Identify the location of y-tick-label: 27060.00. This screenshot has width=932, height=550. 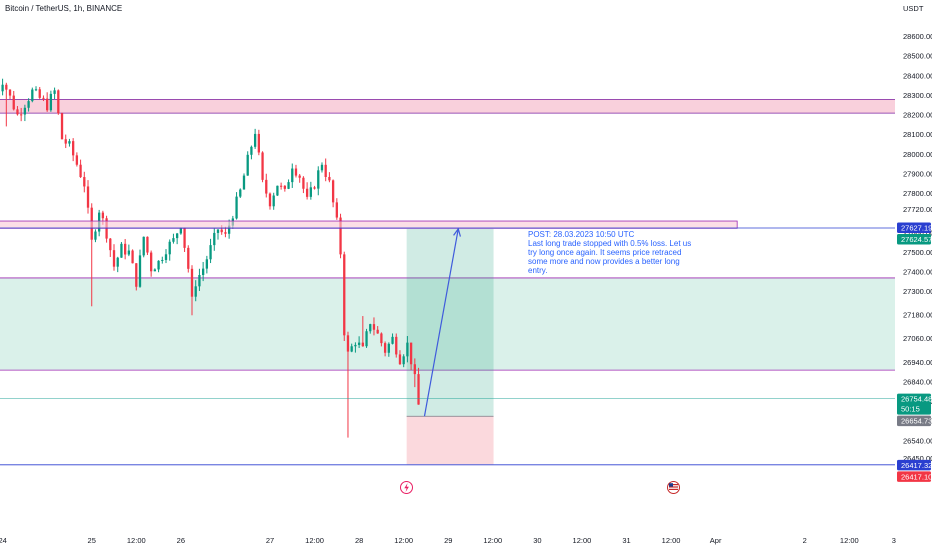
(917, 338).